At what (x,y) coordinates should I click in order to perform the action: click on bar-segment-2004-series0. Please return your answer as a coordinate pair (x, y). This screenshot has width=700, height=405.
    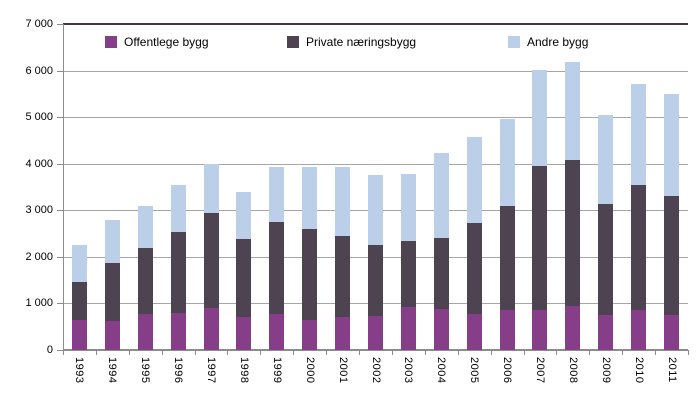
    Looking at the image, I should click on (441, 329).